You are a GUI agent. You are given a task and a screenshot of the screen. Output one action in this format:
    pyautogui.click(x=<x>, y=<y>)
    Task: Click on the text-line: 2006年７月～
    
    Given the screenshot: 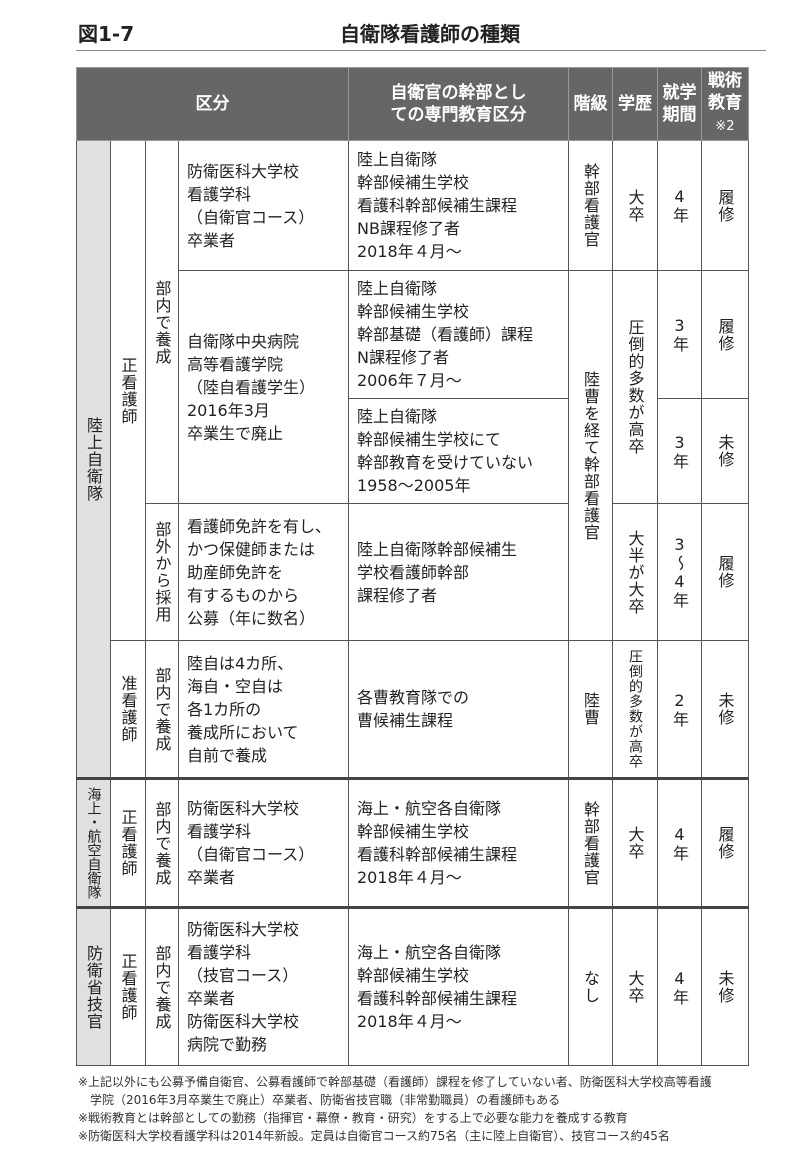 What is the action you would take?
    pyautogui.click(x=409, y=380)
    